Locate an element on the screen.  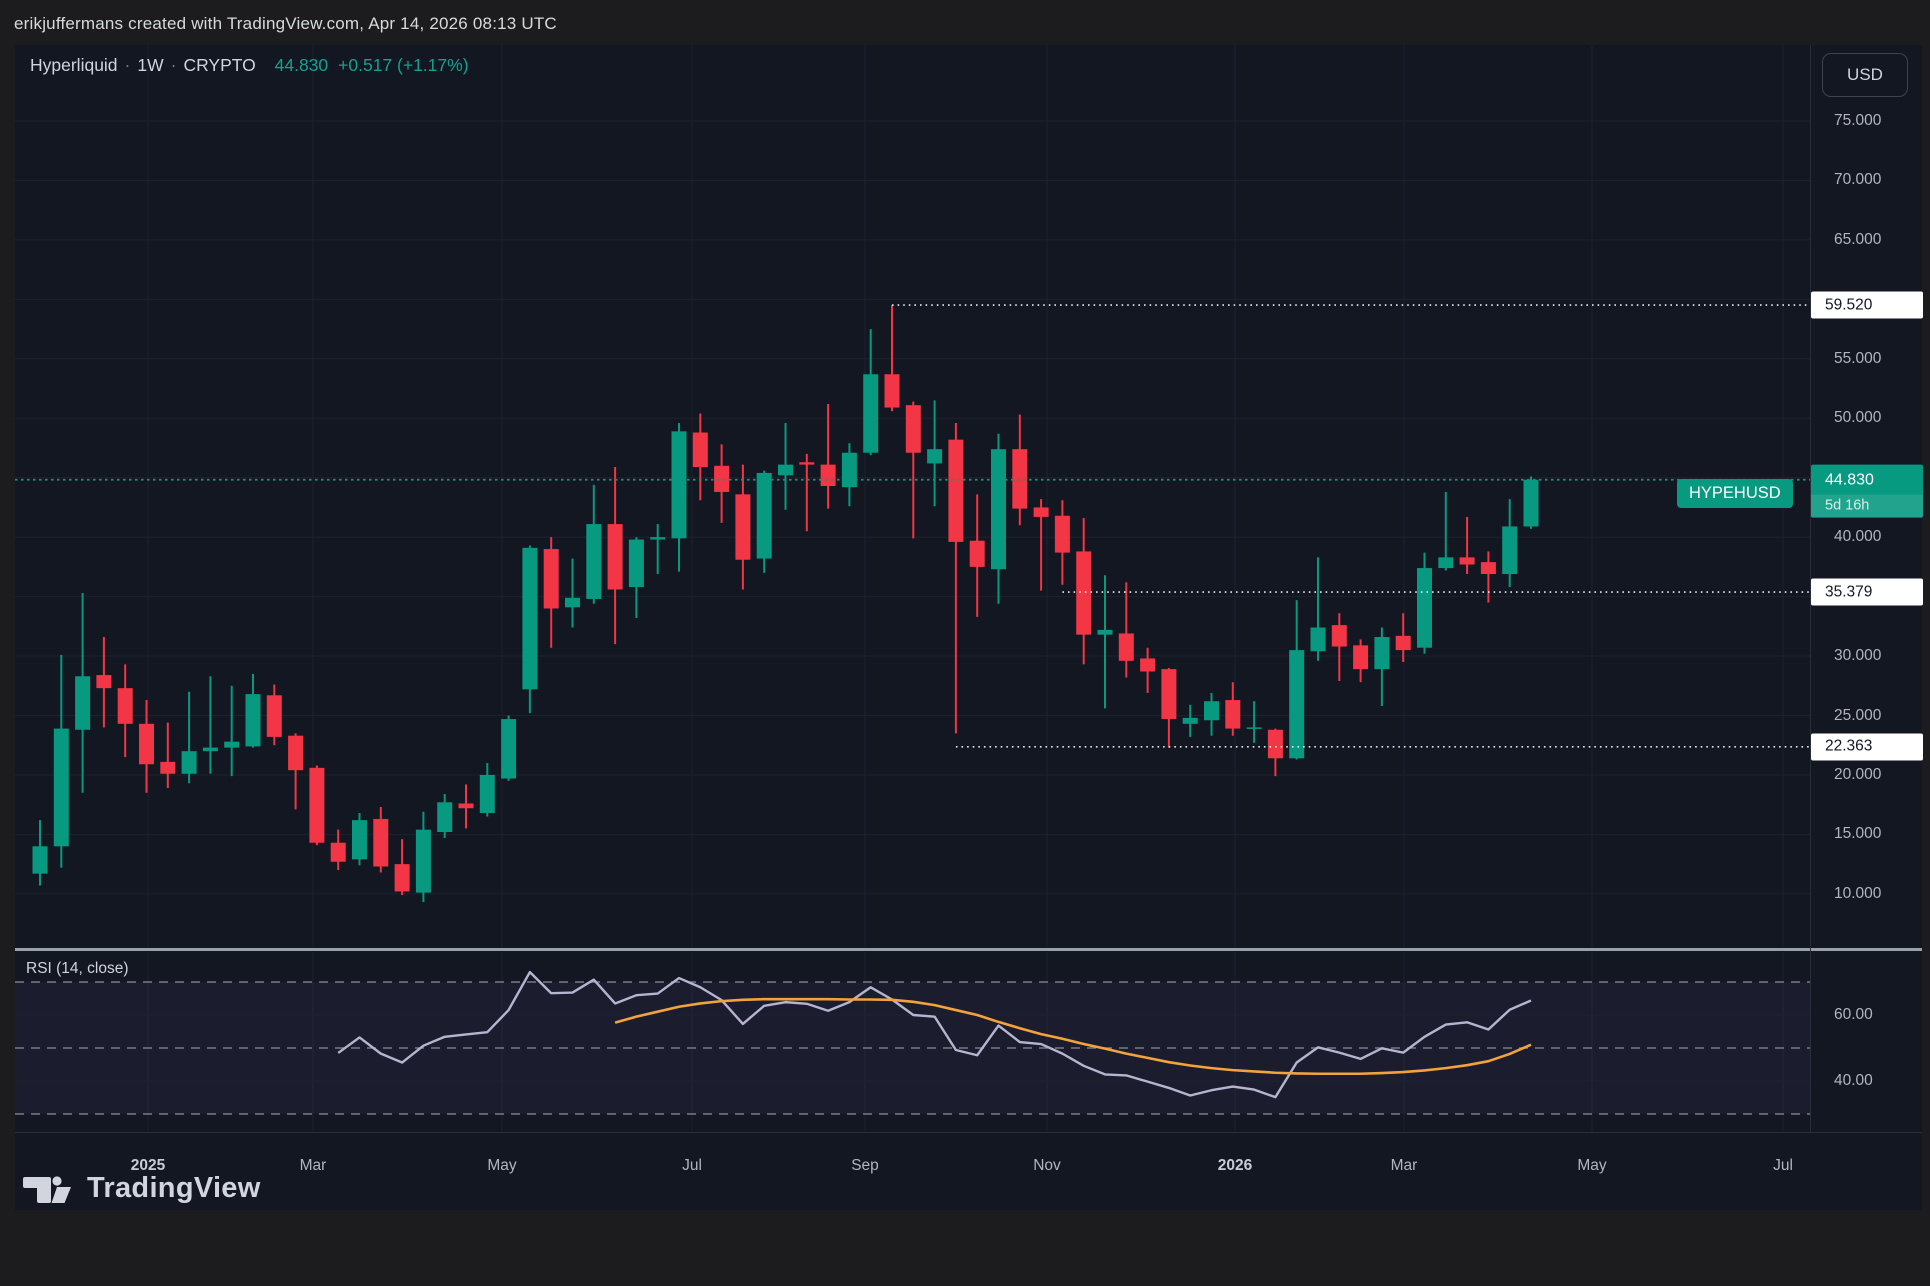
pane-divider is located at coordinates (968, 949).